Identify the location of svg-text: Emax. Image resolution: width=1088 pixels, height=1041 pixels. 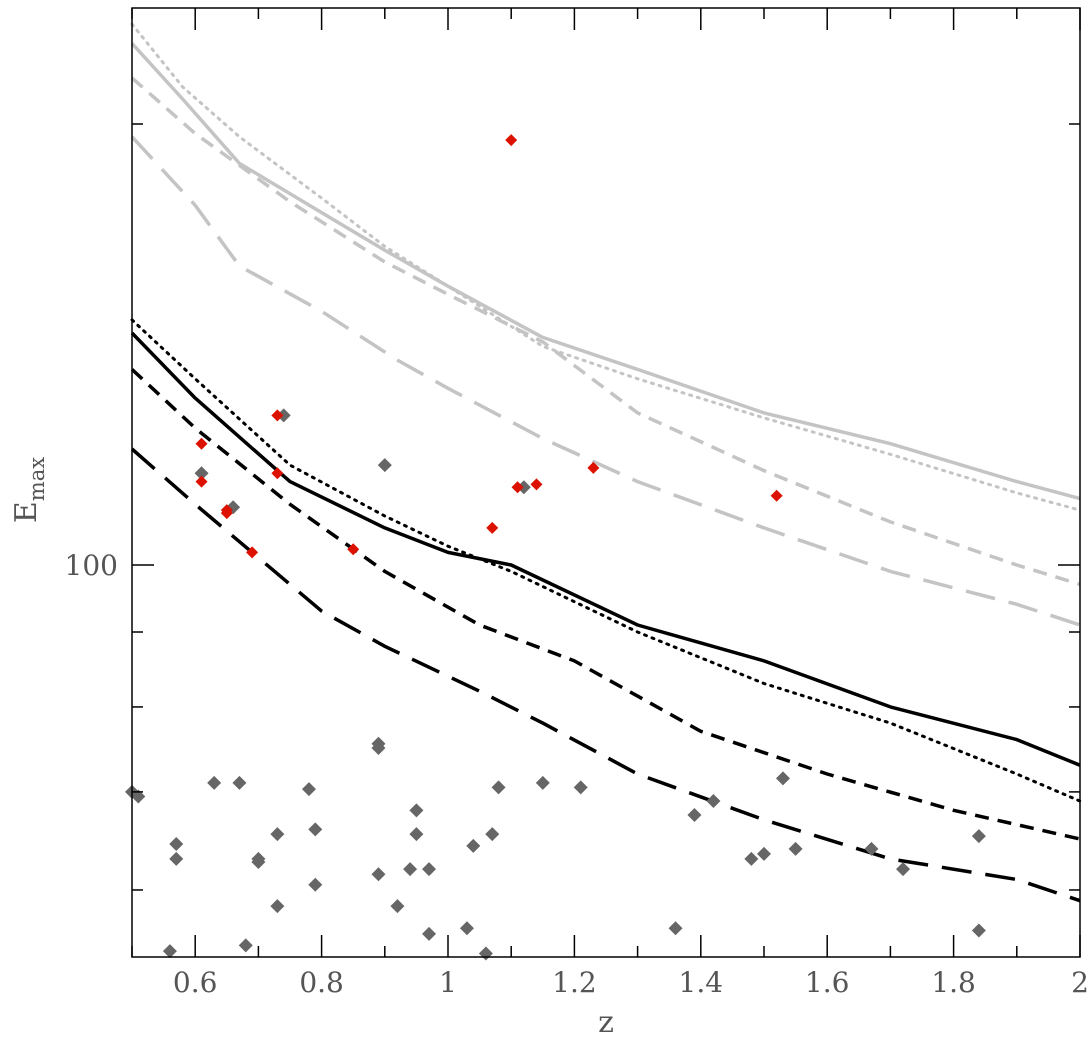
(29, 490).